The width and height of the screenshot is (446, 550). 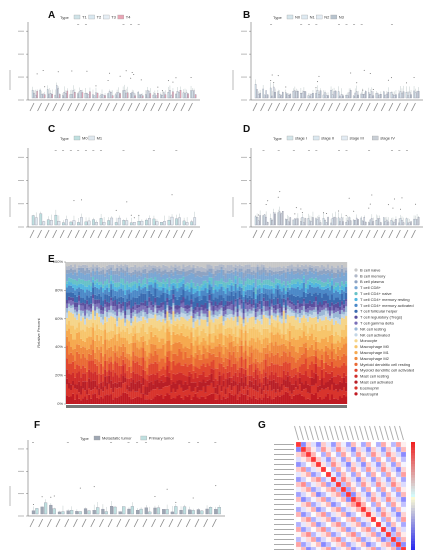 I want to click on column-label, so click(x=311, y=433).